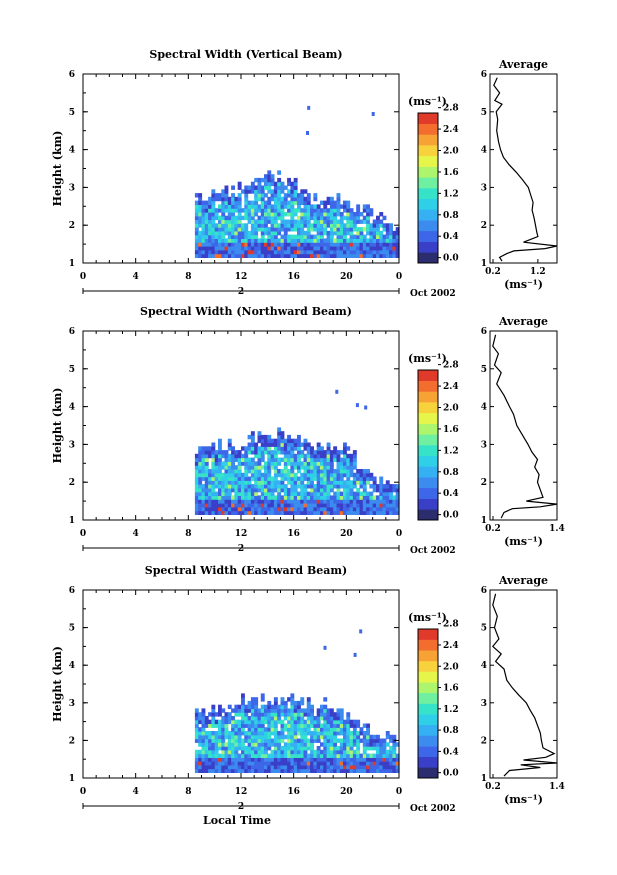  What do you see at coordinates (451, 173) in the screenshot?
I see `colorbar-tick-label: 1.6` at bounding box center [451, 173].